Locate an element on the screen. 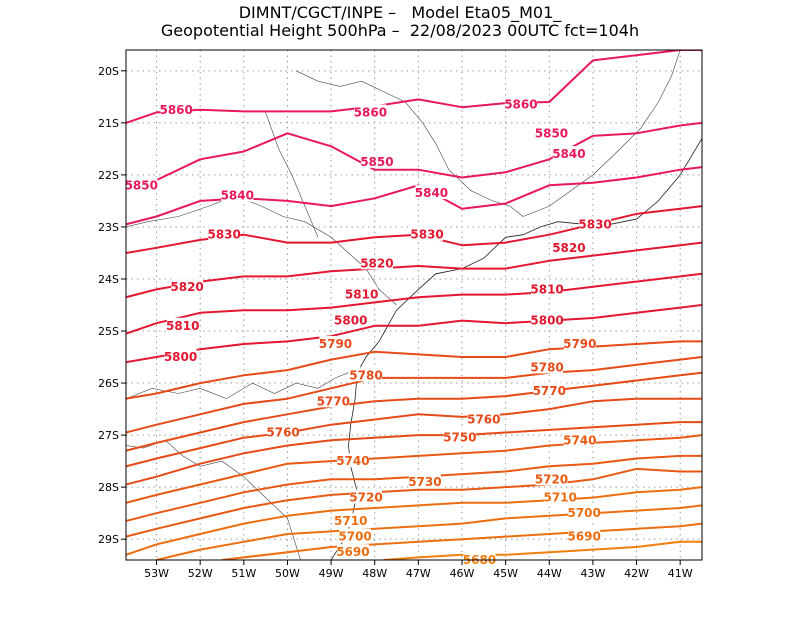 Image resolution: width=800 pixels, height=618 pixels. contour-label: 5690 is located at coordinates (583, 537).